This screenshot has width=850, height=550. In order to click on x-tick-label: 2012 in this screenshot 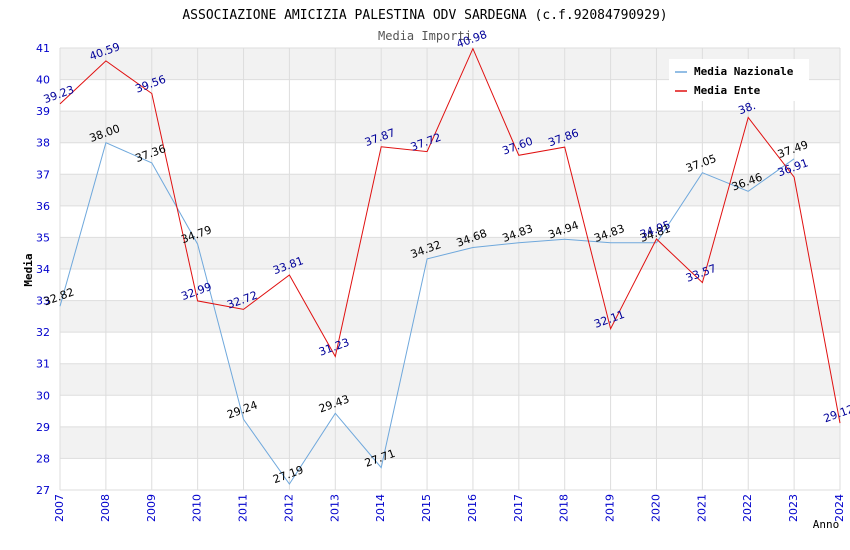, I will do `click(288, 508)`.